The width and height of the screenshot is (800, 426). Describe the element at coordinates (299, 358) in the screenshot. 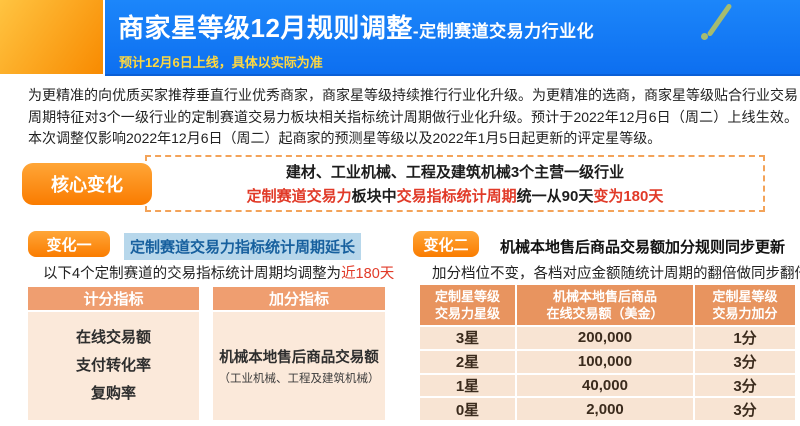

I see `bonus-indicator-item: 机械本地售后商品交易额` at that location.